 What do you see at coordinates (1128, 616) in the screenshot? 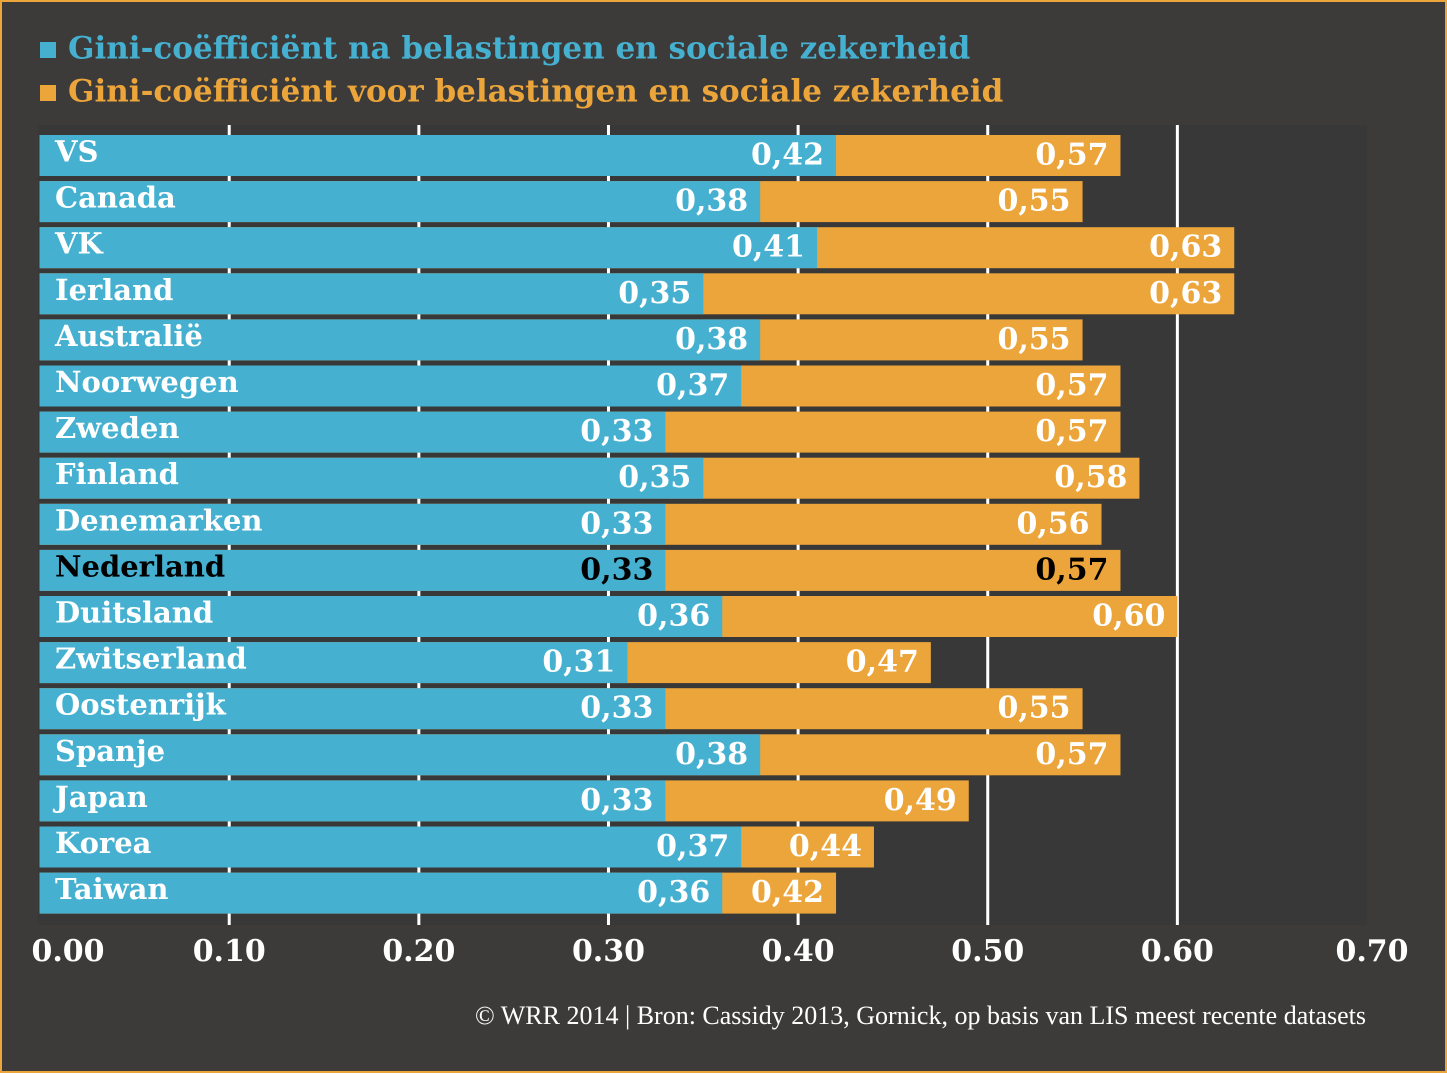
I see `value-label: 0,60` at bounding box center [1128, 616].